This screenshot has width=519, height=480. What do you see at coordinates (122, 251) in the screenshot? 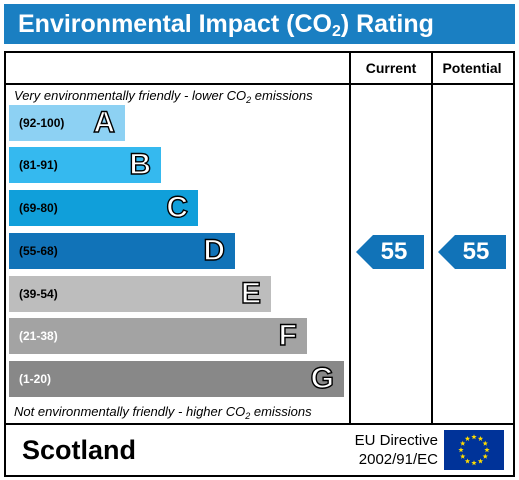
I see `band-d: (55-68) D` at bounding box center [122, 251].